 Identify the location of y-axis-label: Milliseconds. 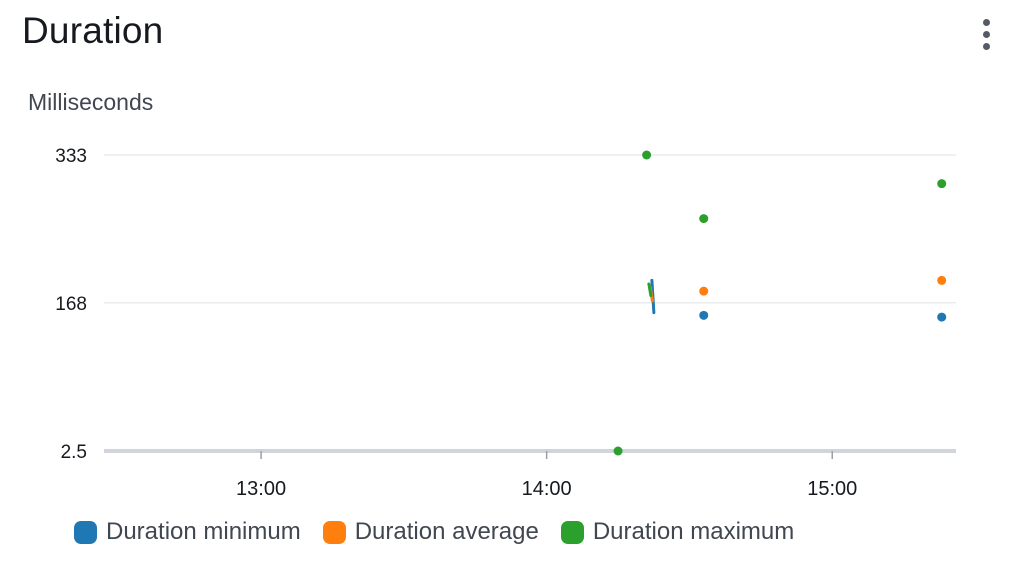
(91, 102).